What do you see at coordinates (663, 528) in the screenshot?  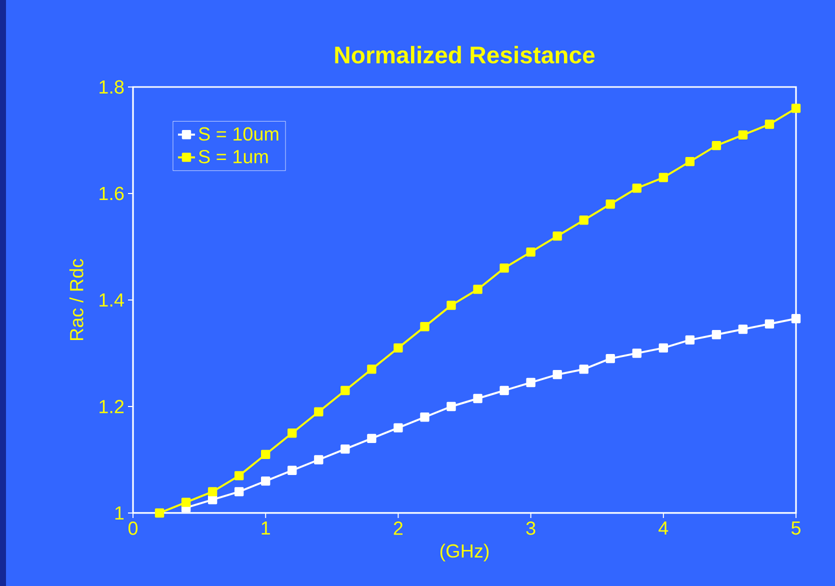 I see `x-tick-label: 4` at bounding box center [663, 528].